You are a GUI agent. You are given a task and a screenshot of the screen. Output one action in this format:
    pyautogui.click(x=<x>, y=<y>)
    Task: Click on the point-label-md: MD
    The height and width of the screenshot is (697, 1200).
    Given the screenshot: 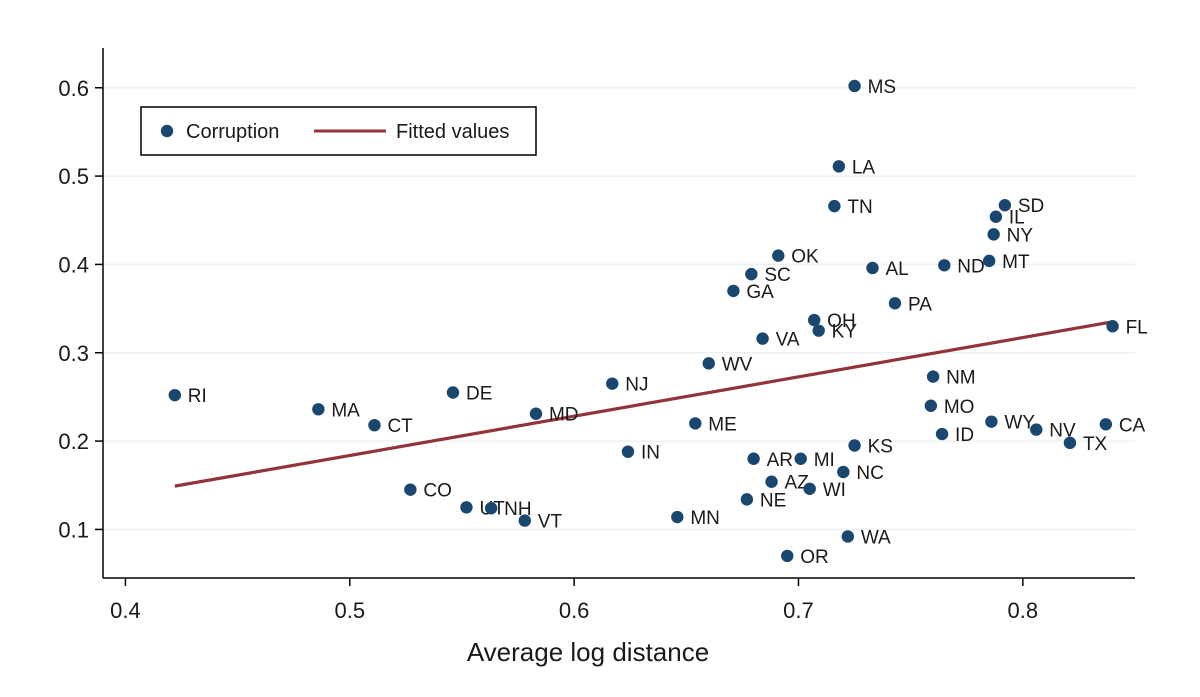 What is the action you would take?
    pyautogui.click(x=564, y=415)
    